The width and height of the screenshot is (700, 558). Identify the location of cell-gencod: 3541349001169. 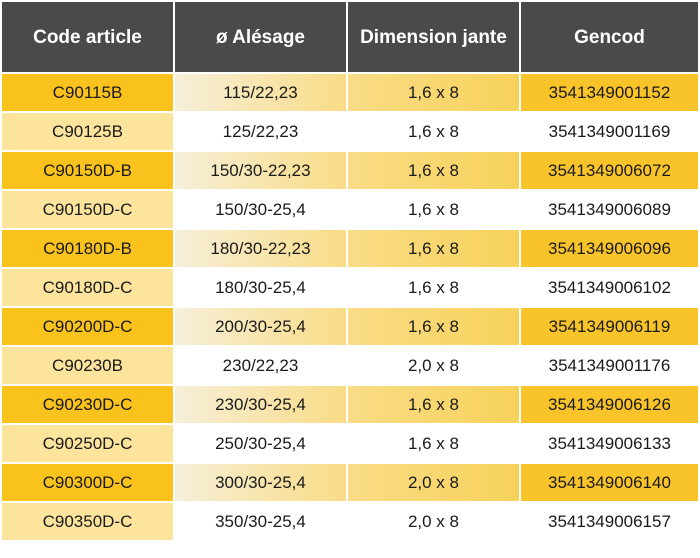
(609, 131).